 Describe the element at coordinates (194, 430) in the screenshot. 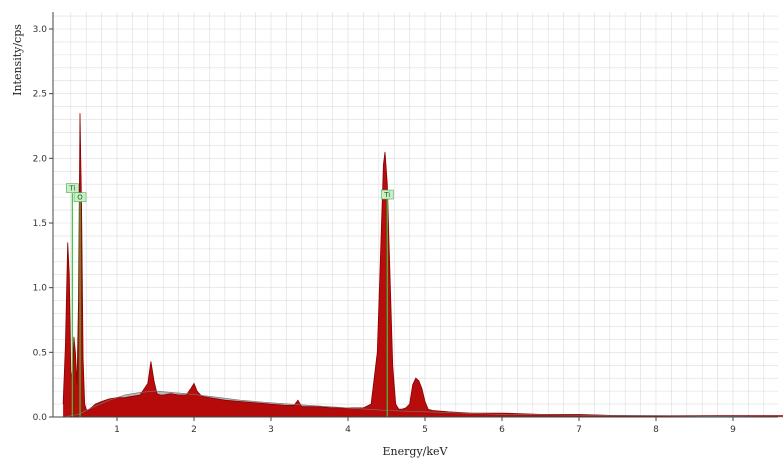

I see `x-tick-label: 2` at that location.